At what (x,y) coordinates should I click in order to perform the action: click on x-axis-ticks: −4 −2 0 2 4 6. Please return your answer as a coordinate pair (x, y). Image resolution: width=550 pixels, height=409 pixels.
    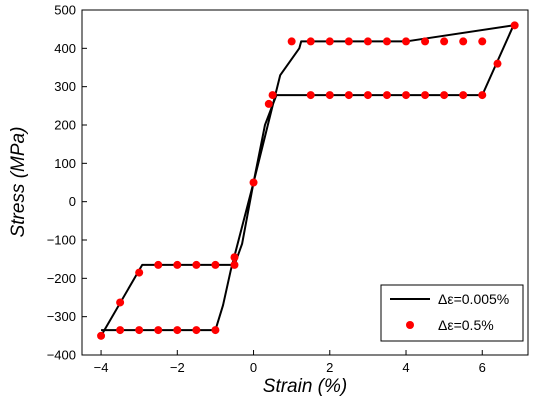
    Looking at the image, I should click on (290, 362).